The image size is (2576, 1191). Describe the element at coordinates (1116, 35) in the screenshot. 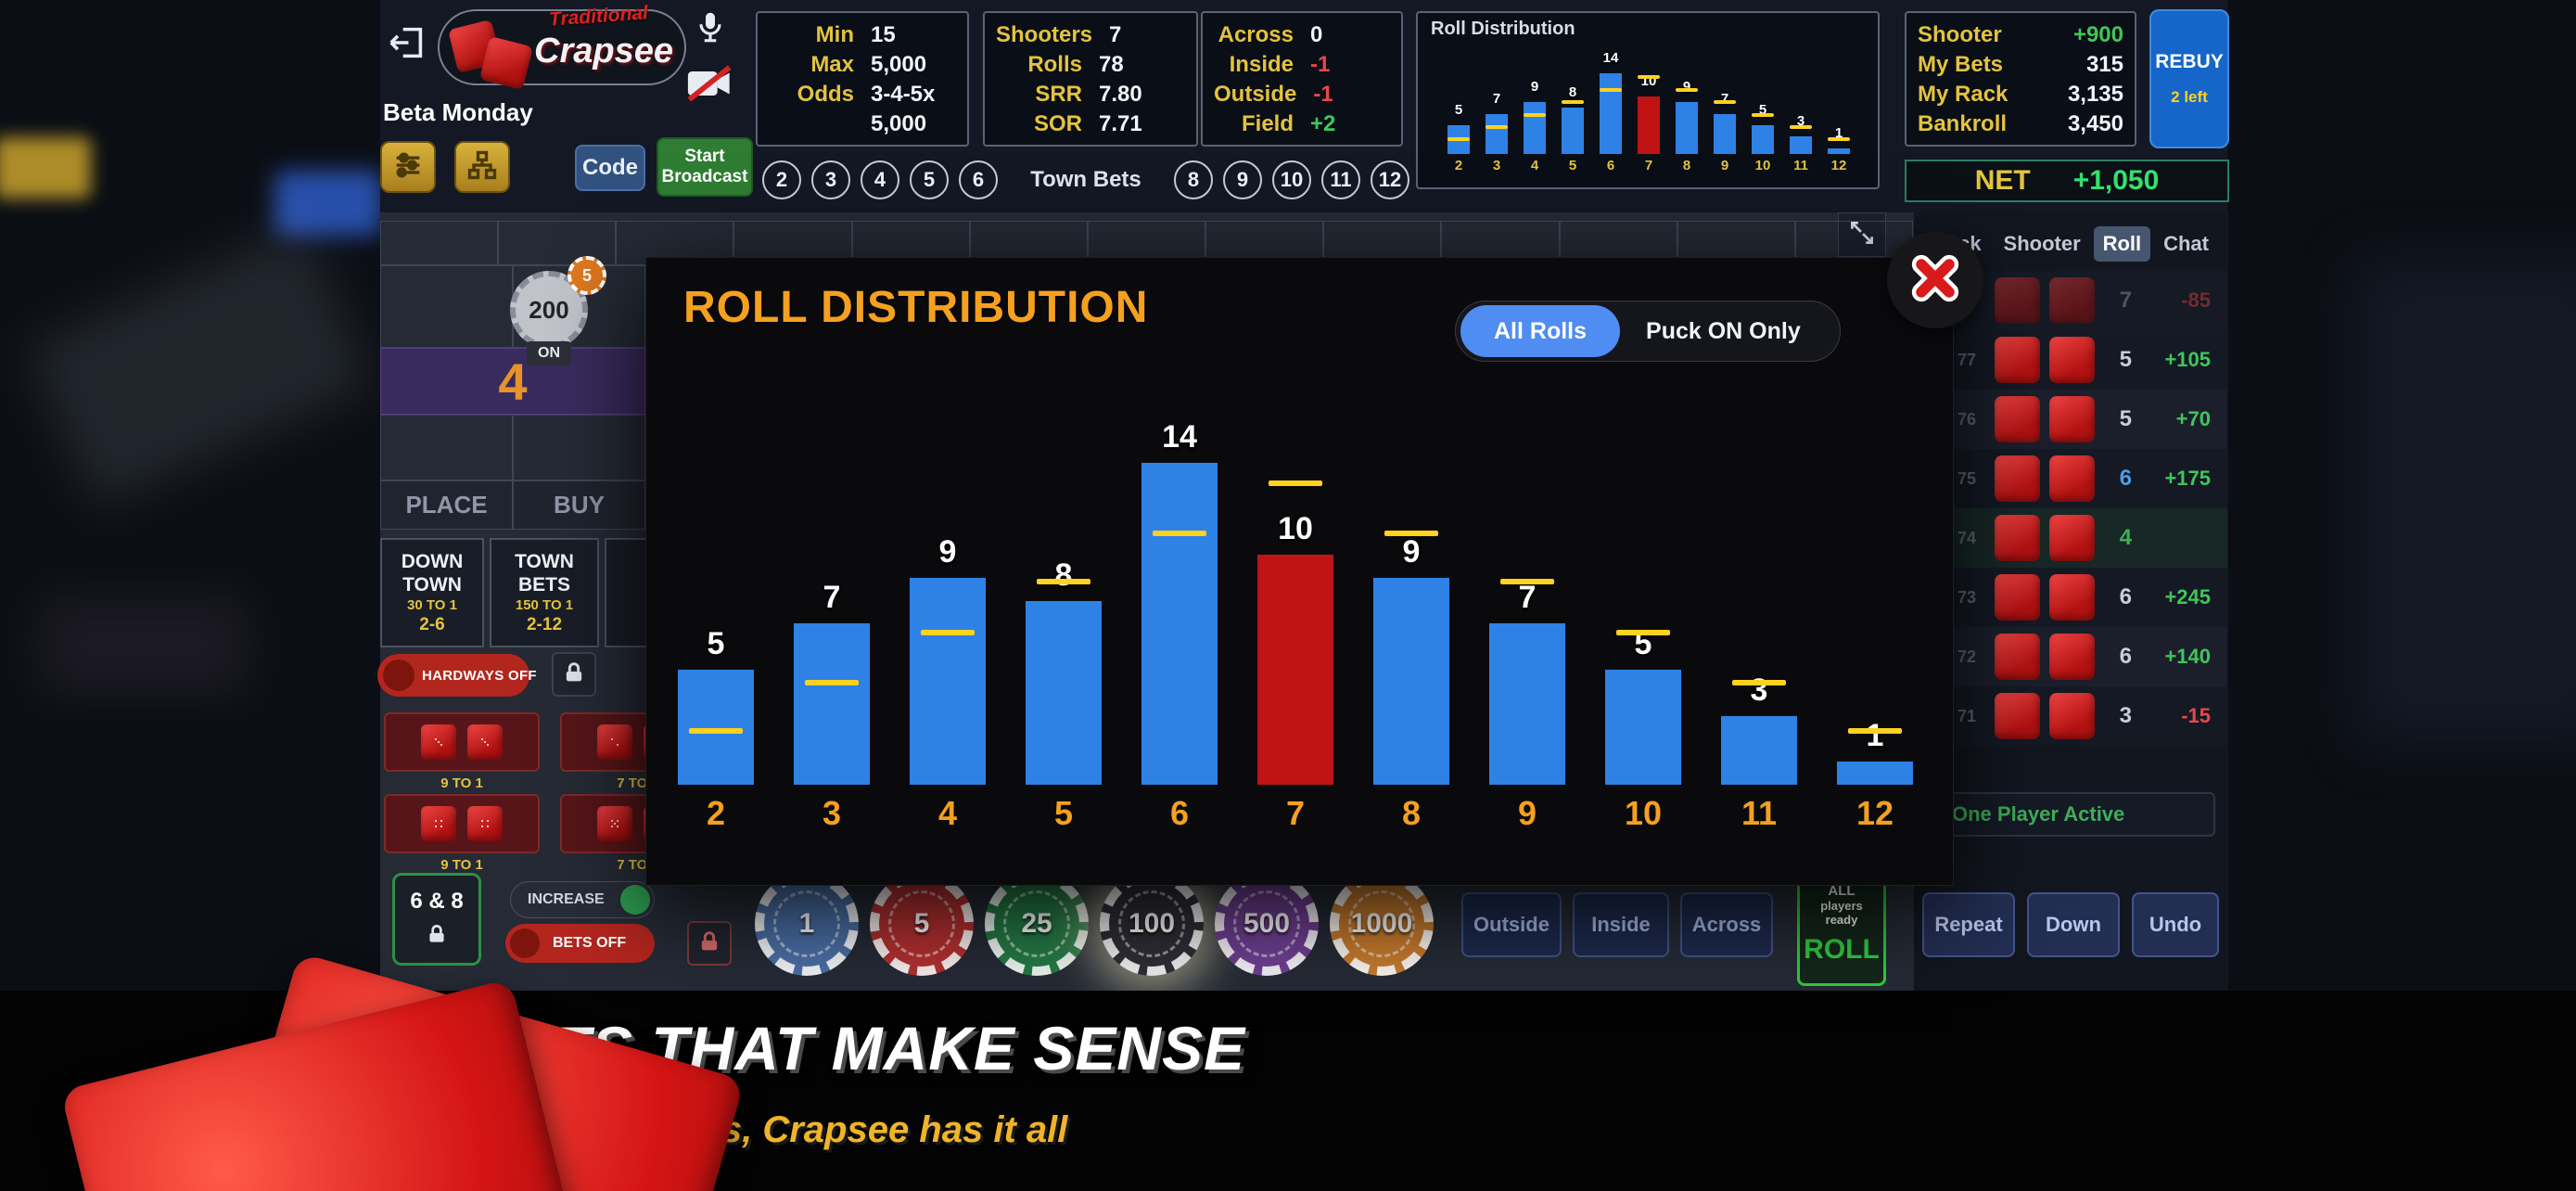

I see `stat-value: 7` at that location.